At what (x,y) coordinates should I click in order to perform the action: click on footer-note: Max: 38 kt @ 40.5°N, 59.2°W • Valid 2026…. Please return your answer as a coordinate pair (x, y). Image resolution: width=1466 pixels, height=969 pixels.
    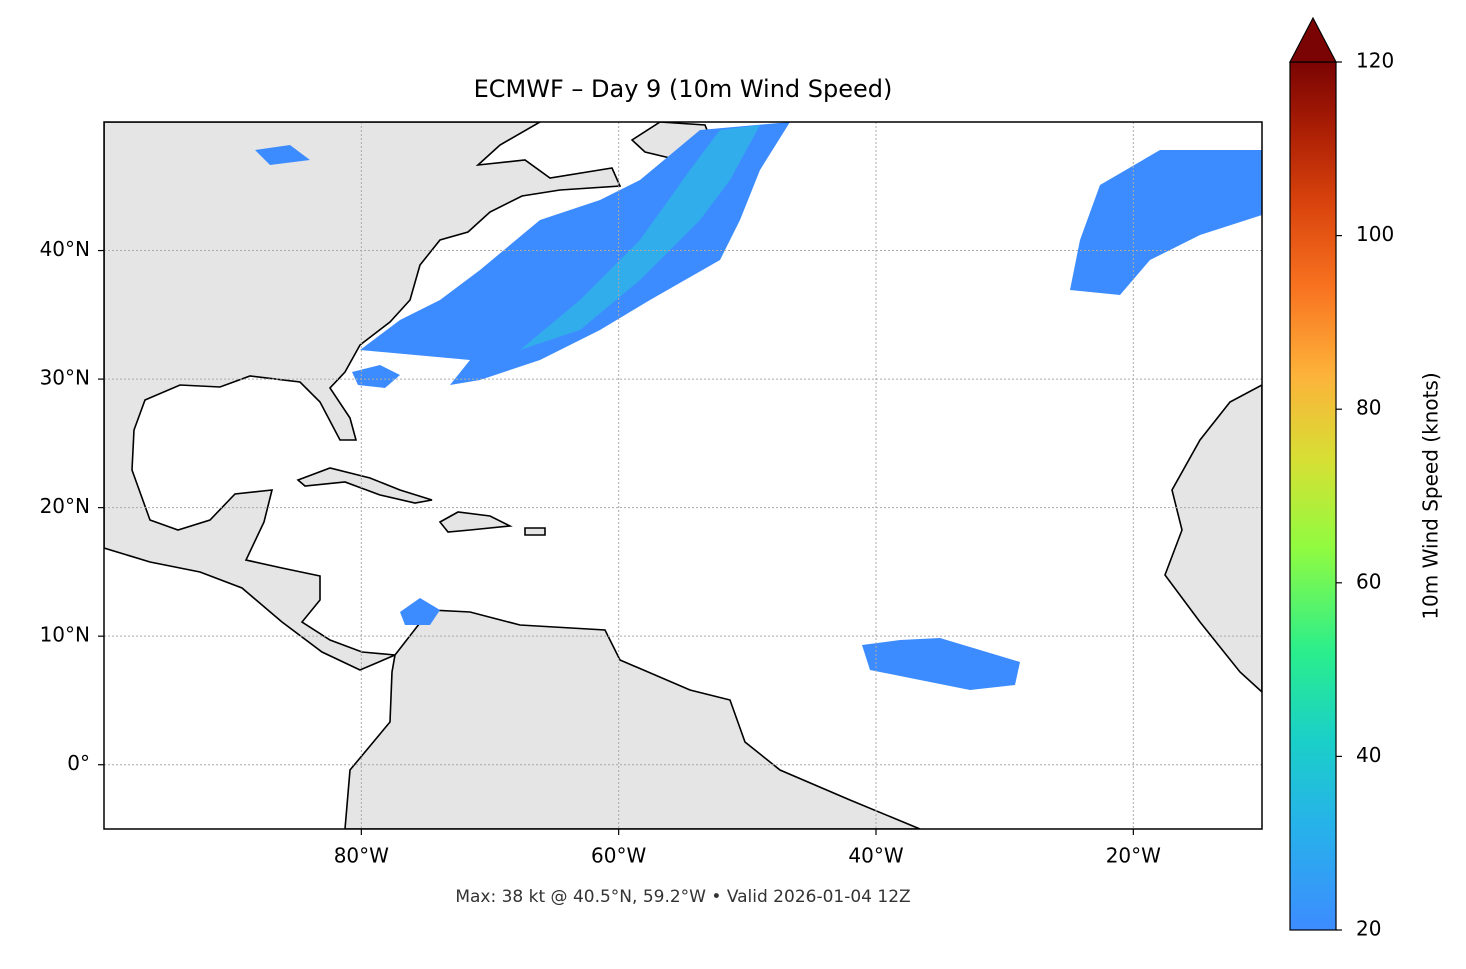
    Looking at the image, I should click on (682, 897).